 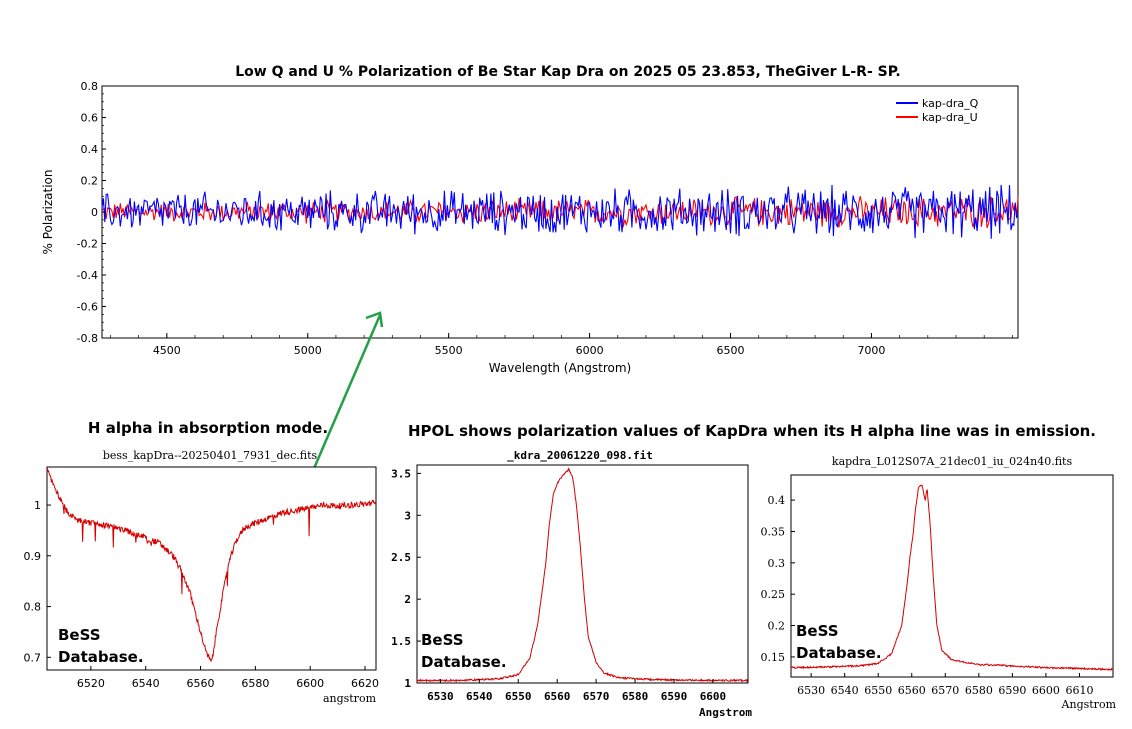 What do you see at coordinates (310, 683) in the screenshot?
I see `c1-x-tick-label: 6600` at bounding box center [310, 683].